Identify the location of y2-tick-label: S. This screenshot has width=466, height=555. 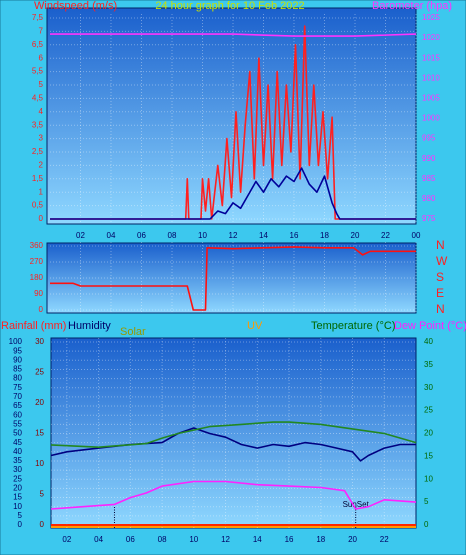
(440, 277).